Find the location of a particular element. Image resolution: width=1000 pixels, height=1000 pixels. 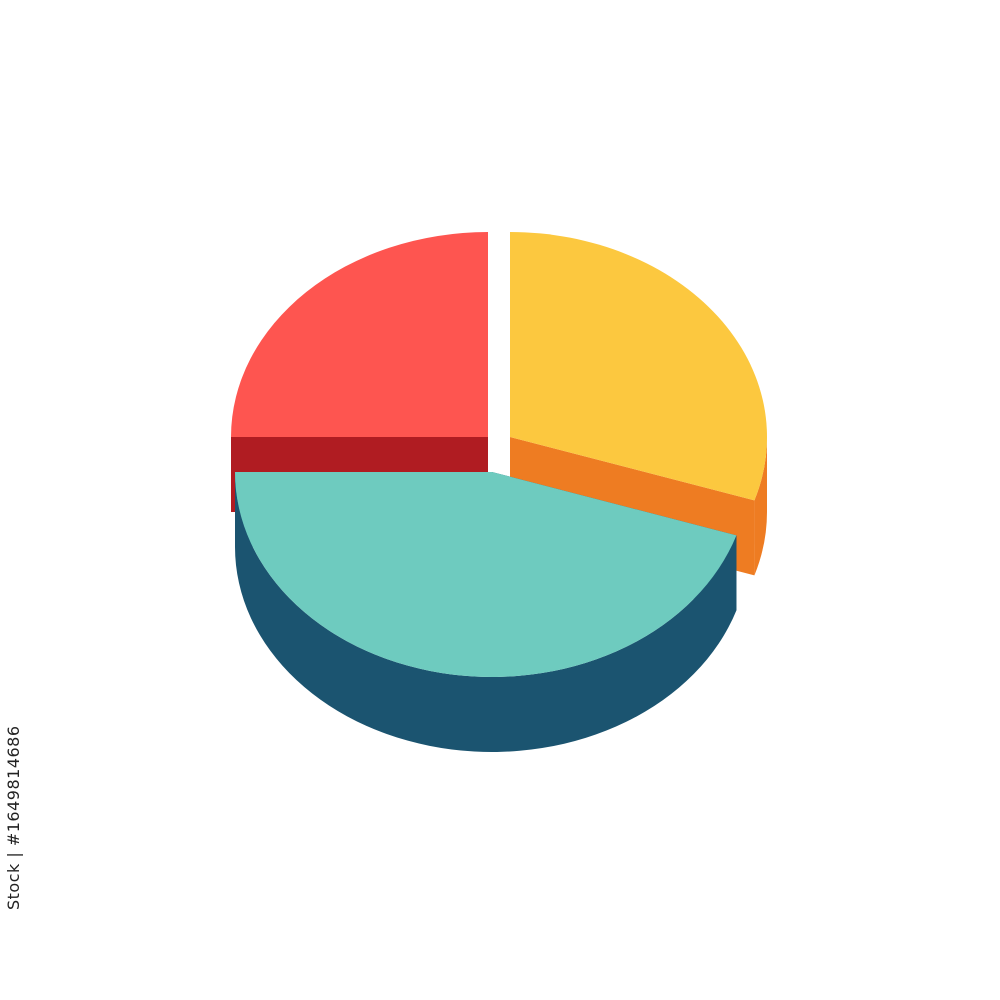

slice-3-side is located at coordinates (486, 612).